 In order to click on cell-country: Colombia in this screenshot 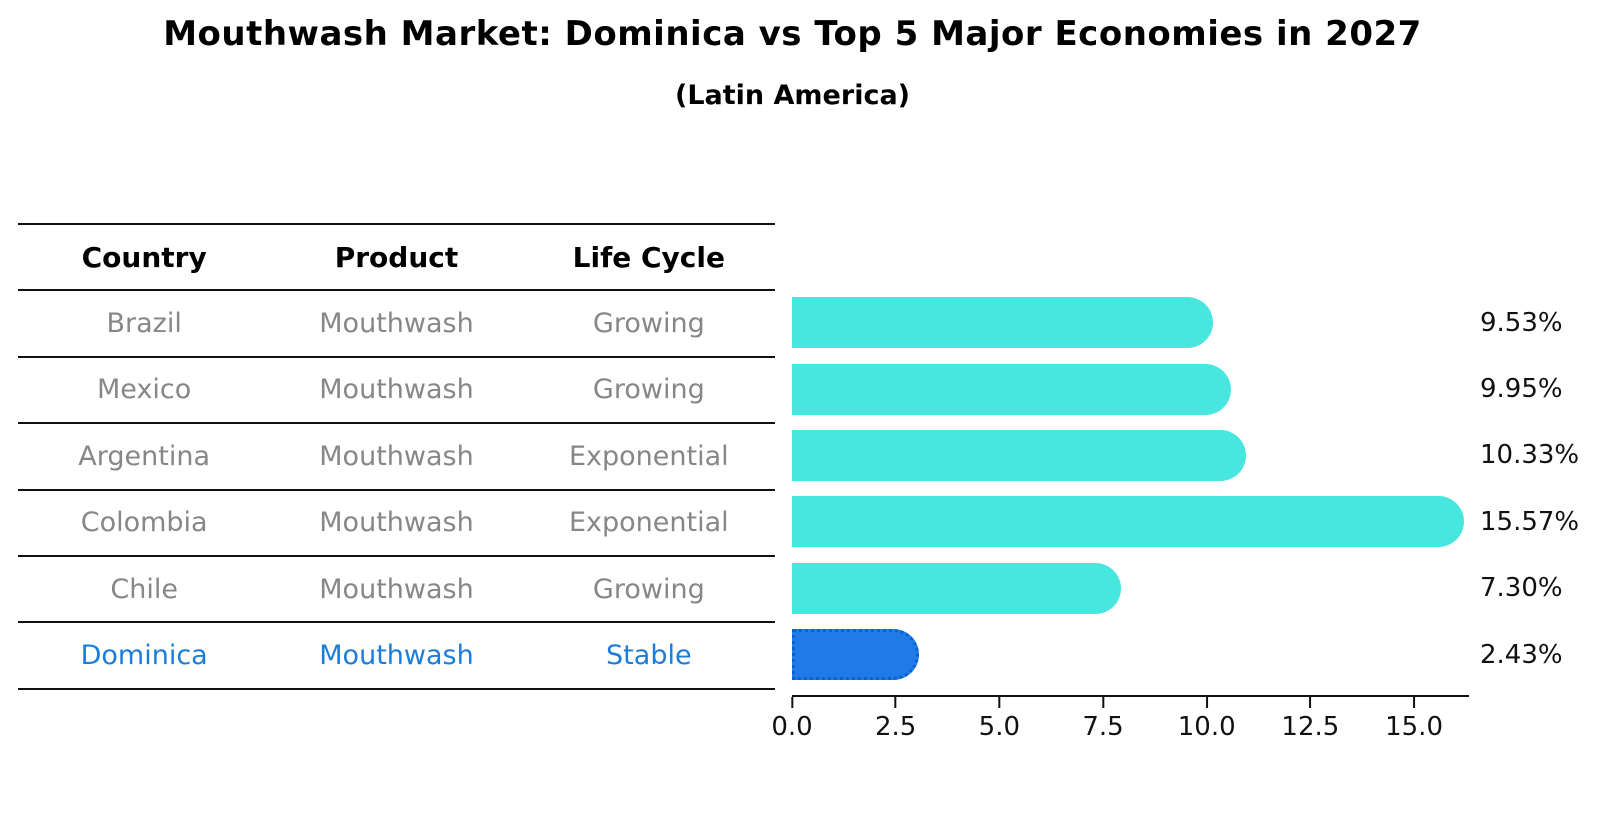, I will do `click(144, 523)`.